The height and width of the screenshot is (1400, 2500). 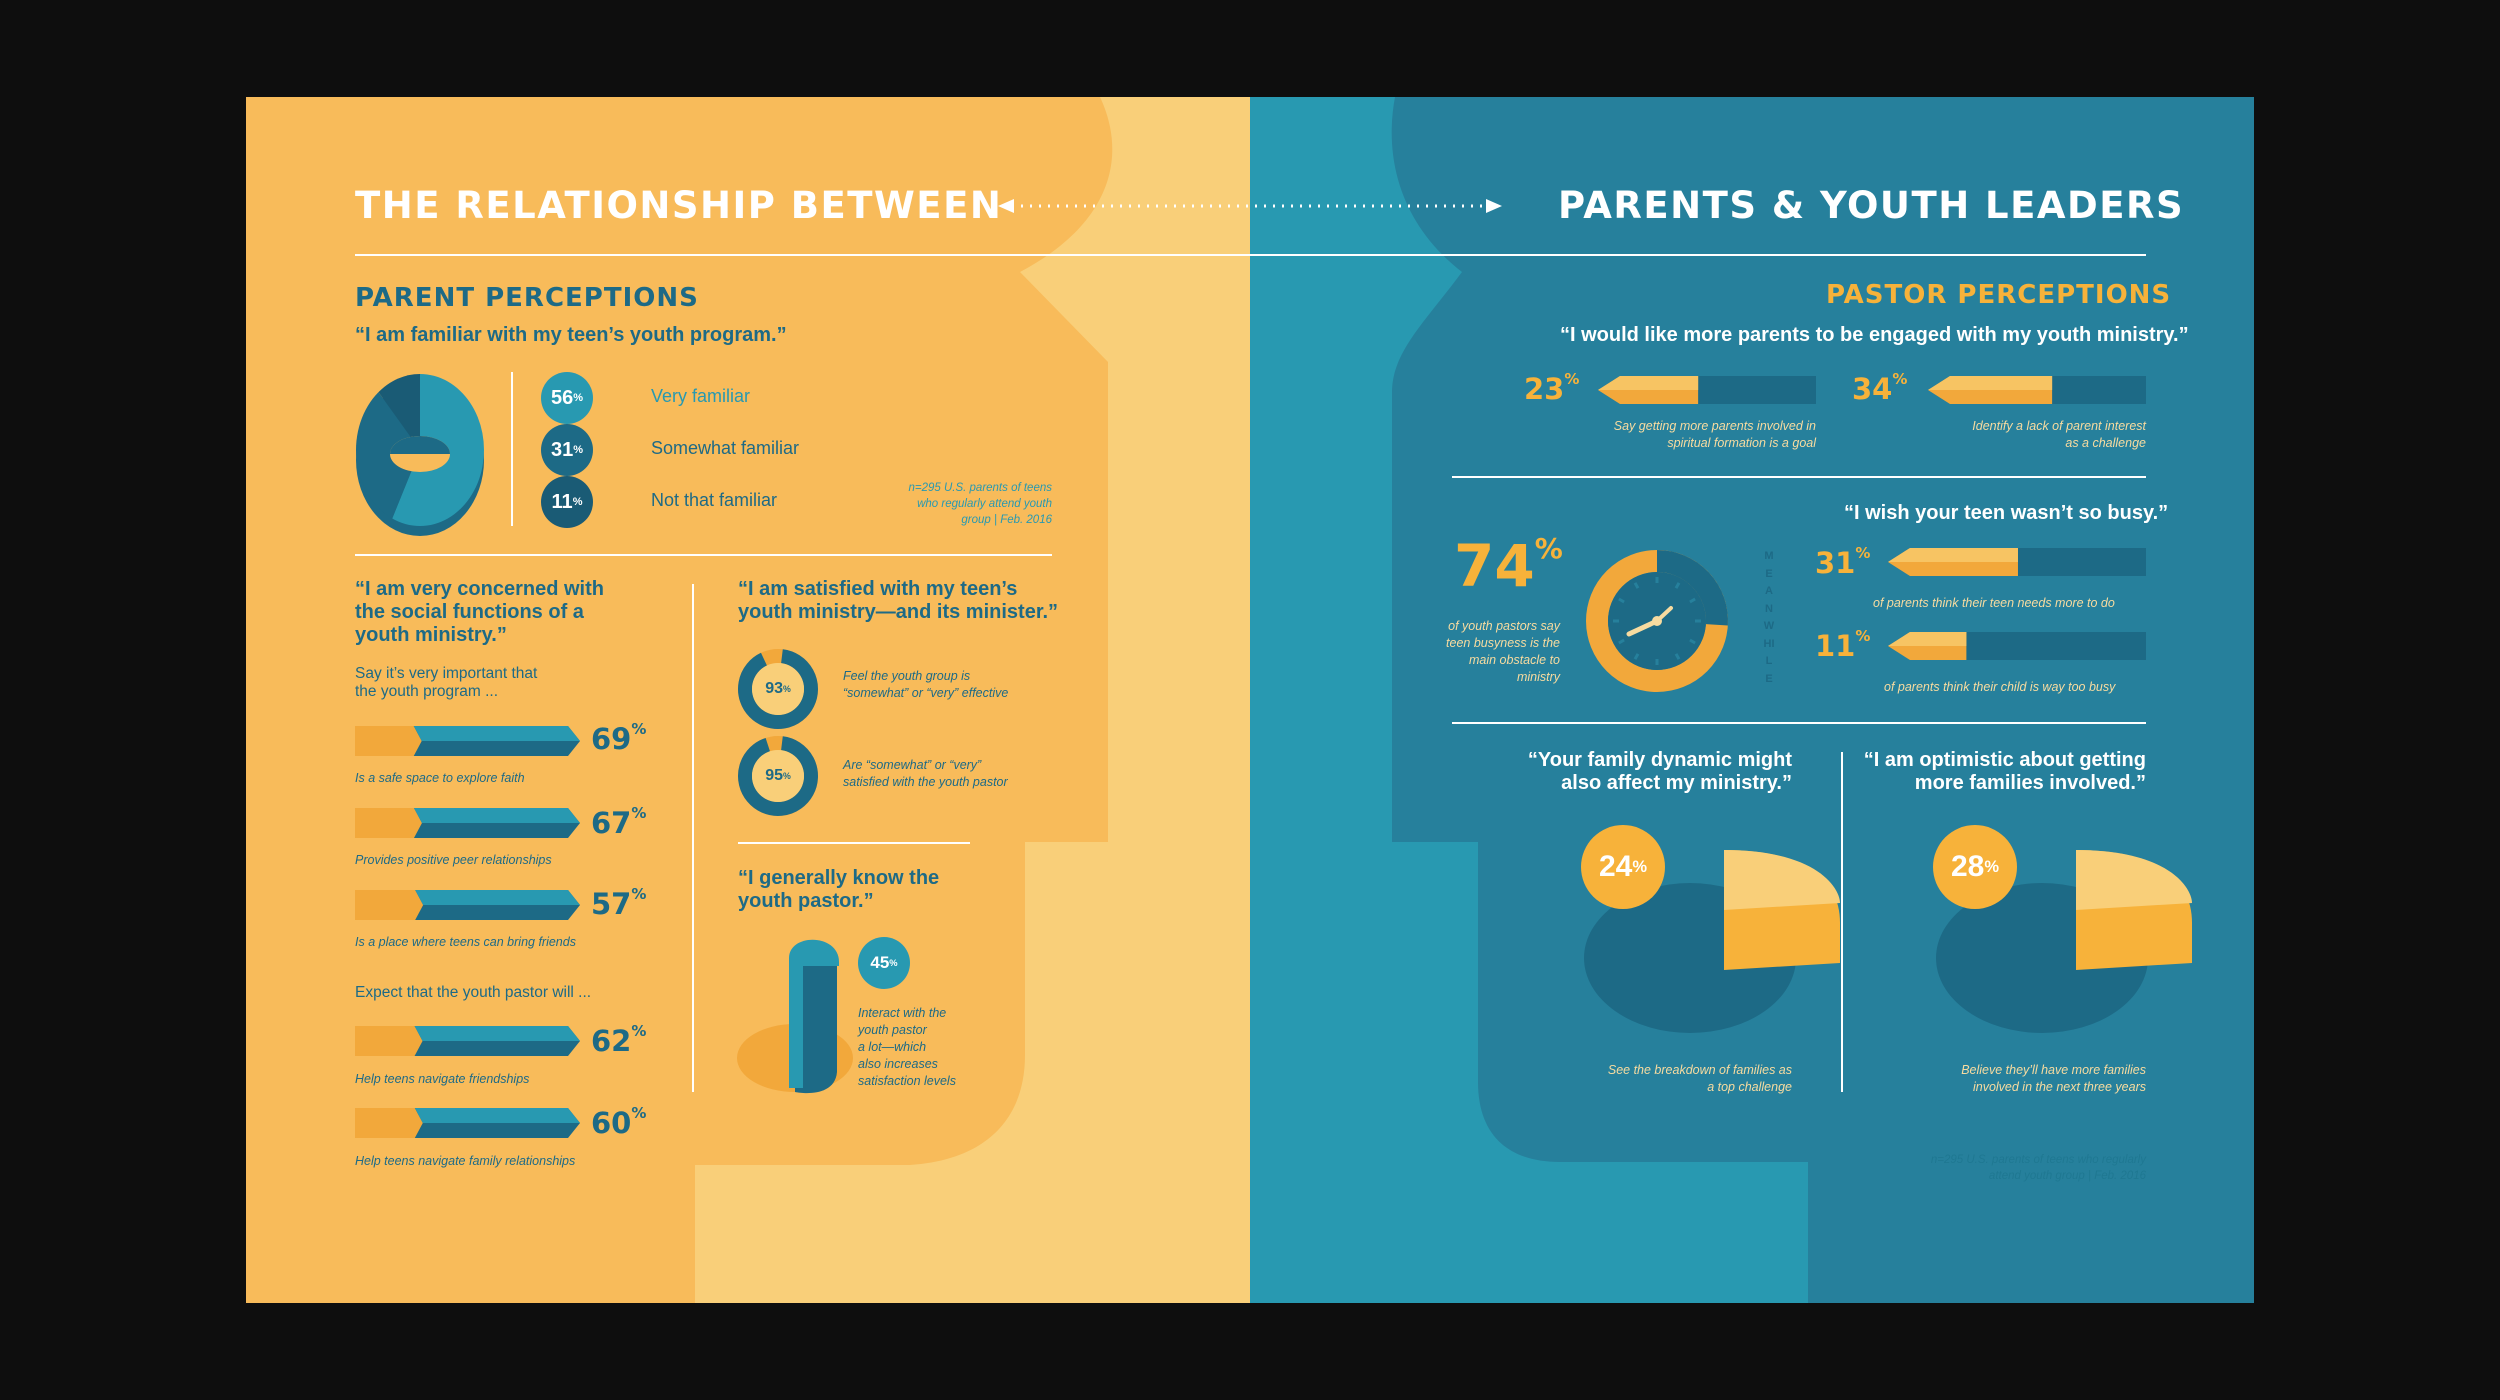 What do you see at coordinates (1692, 588) in the screenshot?
I see `busyness-ring-rest` at bounding box center [1692, 588].